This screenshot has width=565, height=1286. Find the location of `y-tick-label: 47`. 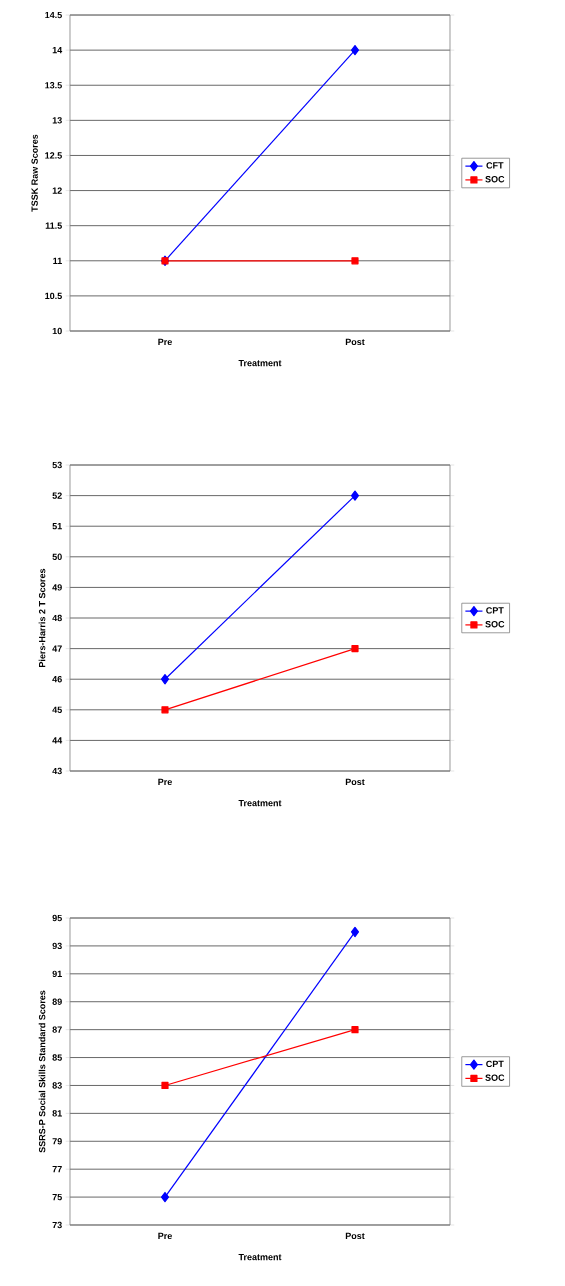

y-tick-label: 47 is located at coordinates (57, 648).